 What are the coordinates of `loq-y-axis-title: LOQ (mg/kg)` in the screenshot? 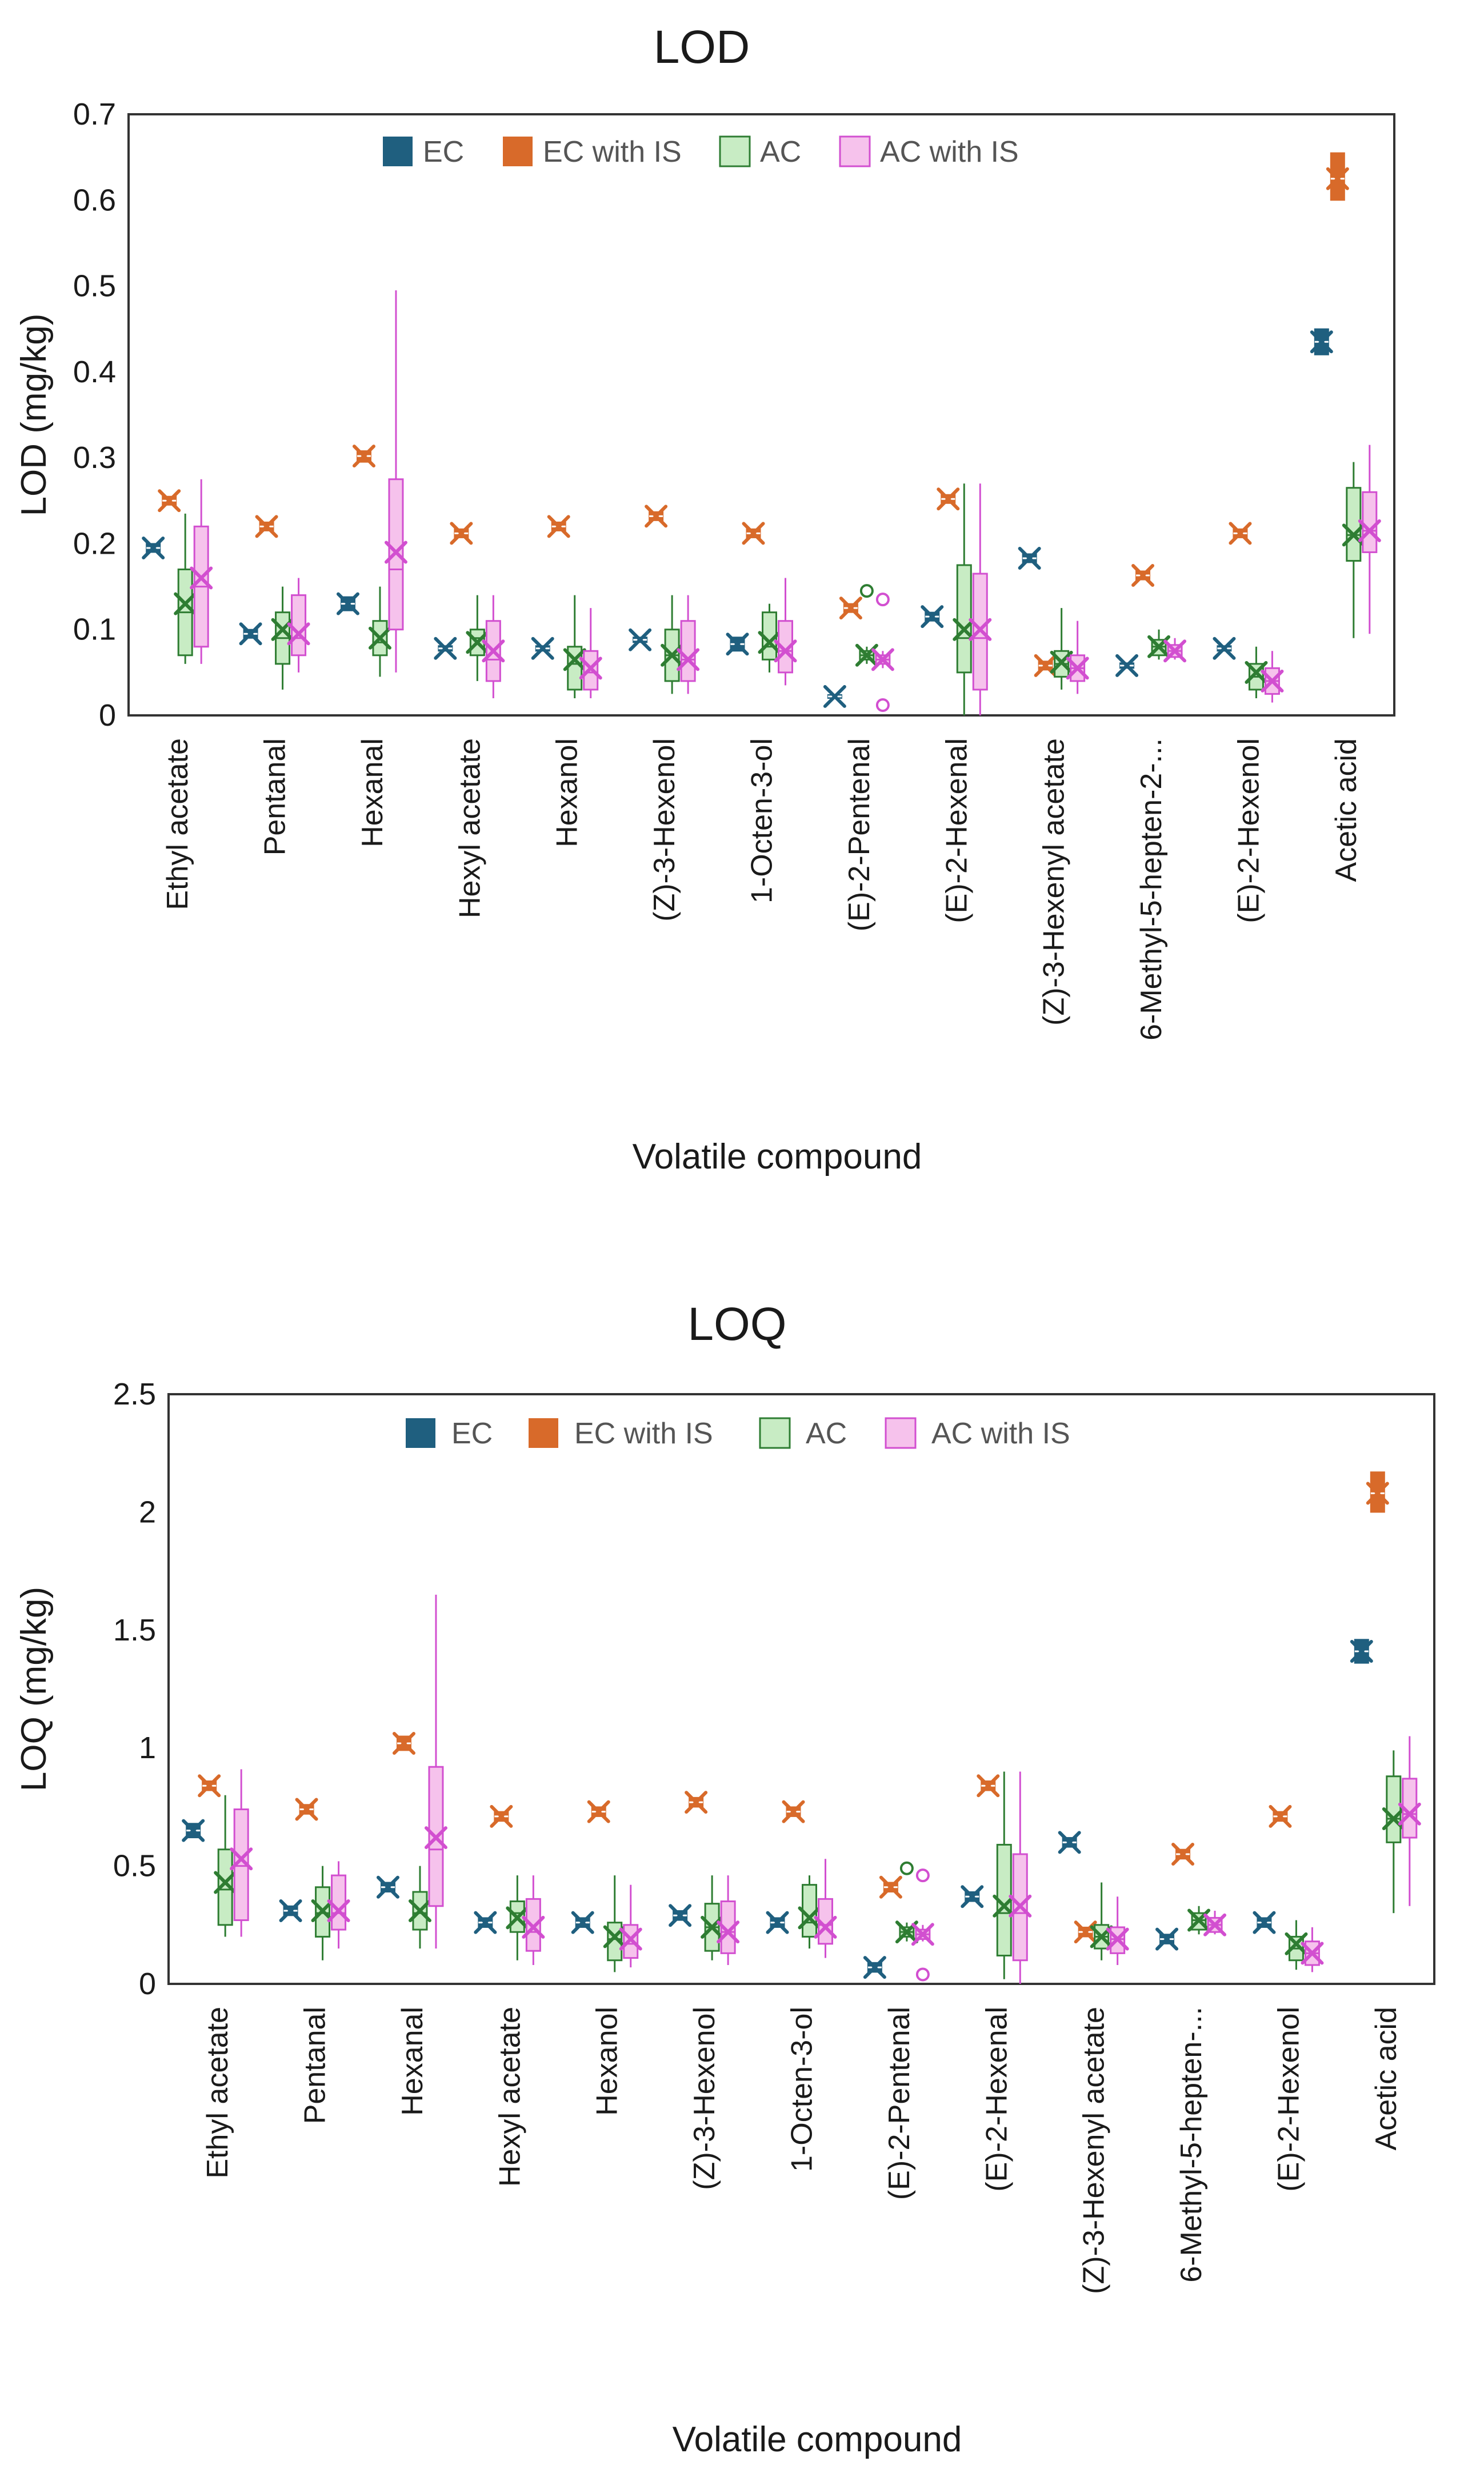 It's located at (34, 1689).